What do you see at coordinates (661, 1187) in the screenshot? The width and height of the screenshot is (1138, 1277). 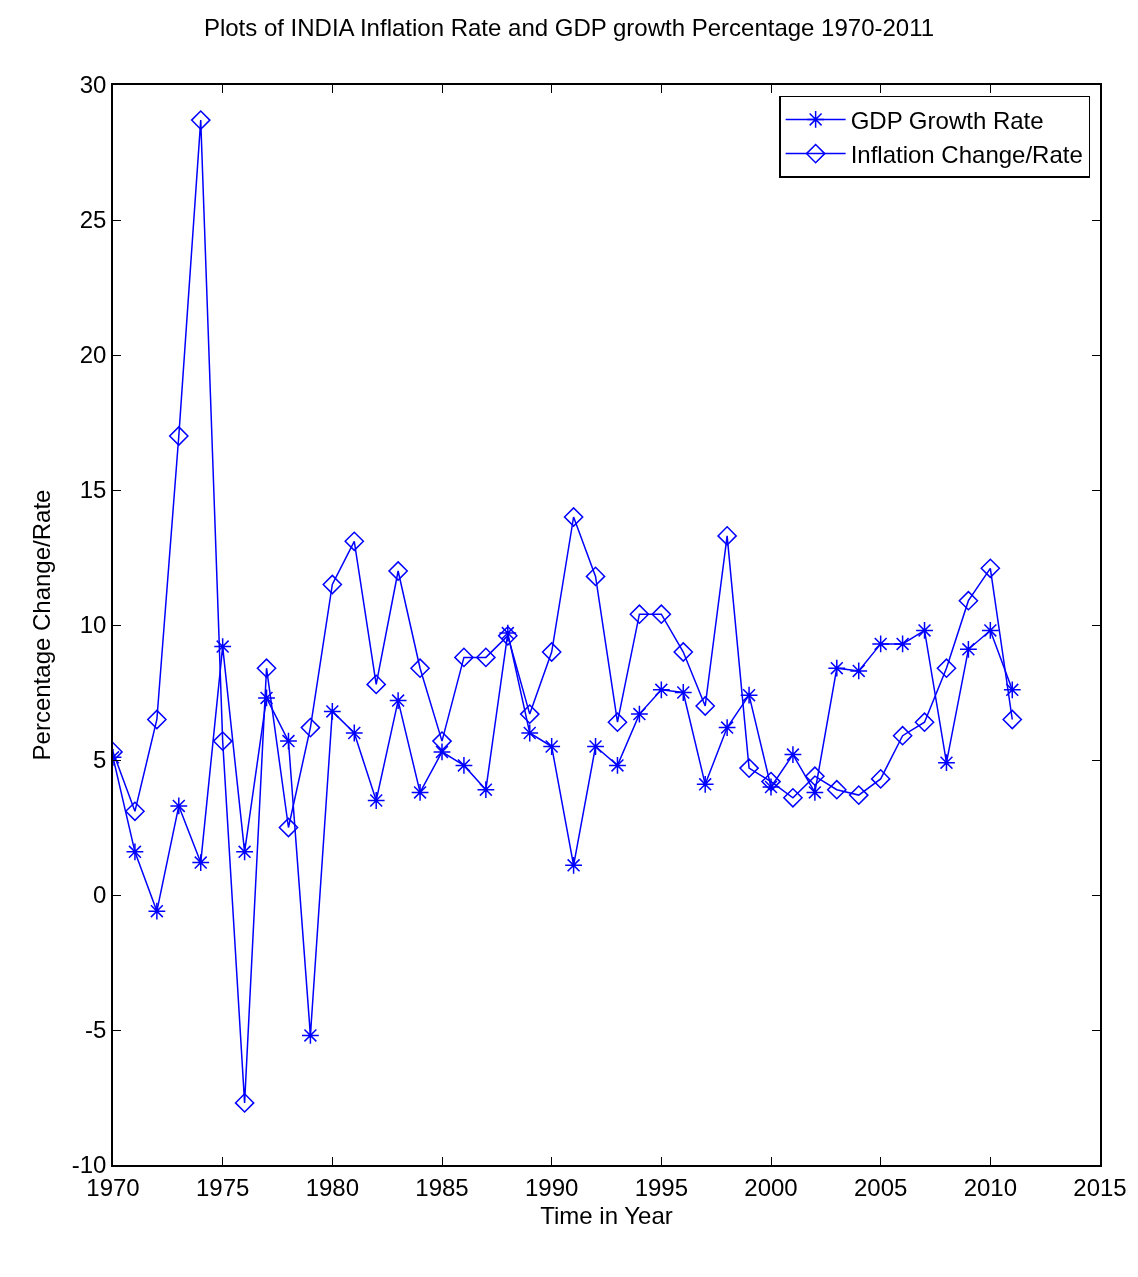 I see `x-tick-label: 1995` at bounding box center [661, 1187].